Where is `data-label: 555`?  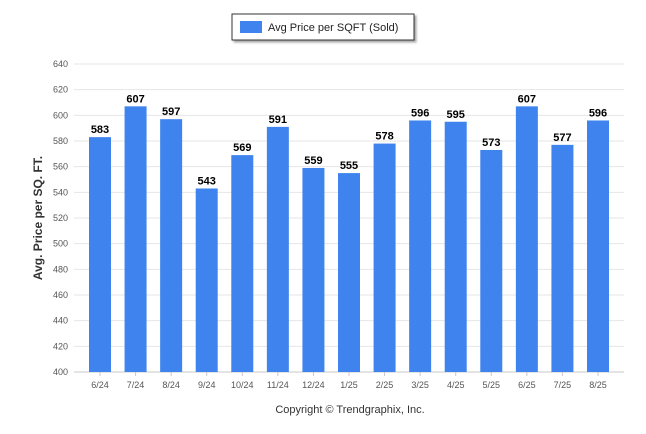
data-label: 555 is located at coordinates (349, 166).